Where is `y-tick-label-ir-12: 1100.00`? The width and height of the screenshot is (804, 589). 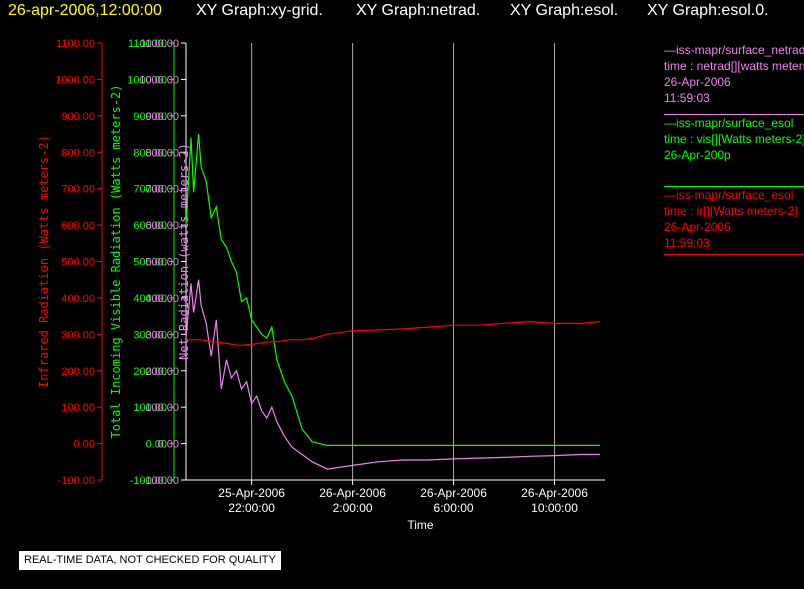
y-tick-label-ir-12: 1100.00 is located at coordinates (75, 44).